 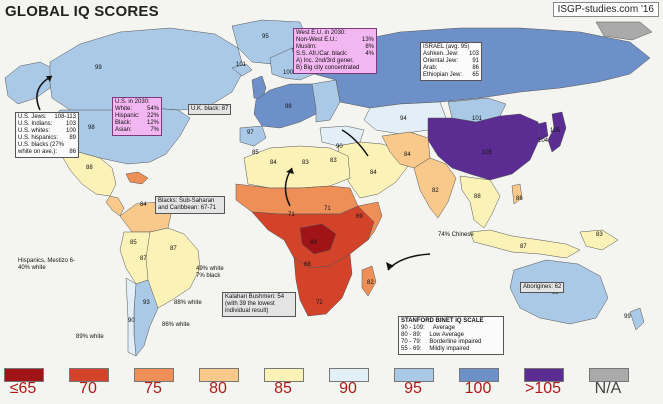 What do you see at coordinates (359, 217) in the screenshot?
I see `score-ethiopia: 69` at bounding box center [359, 217].